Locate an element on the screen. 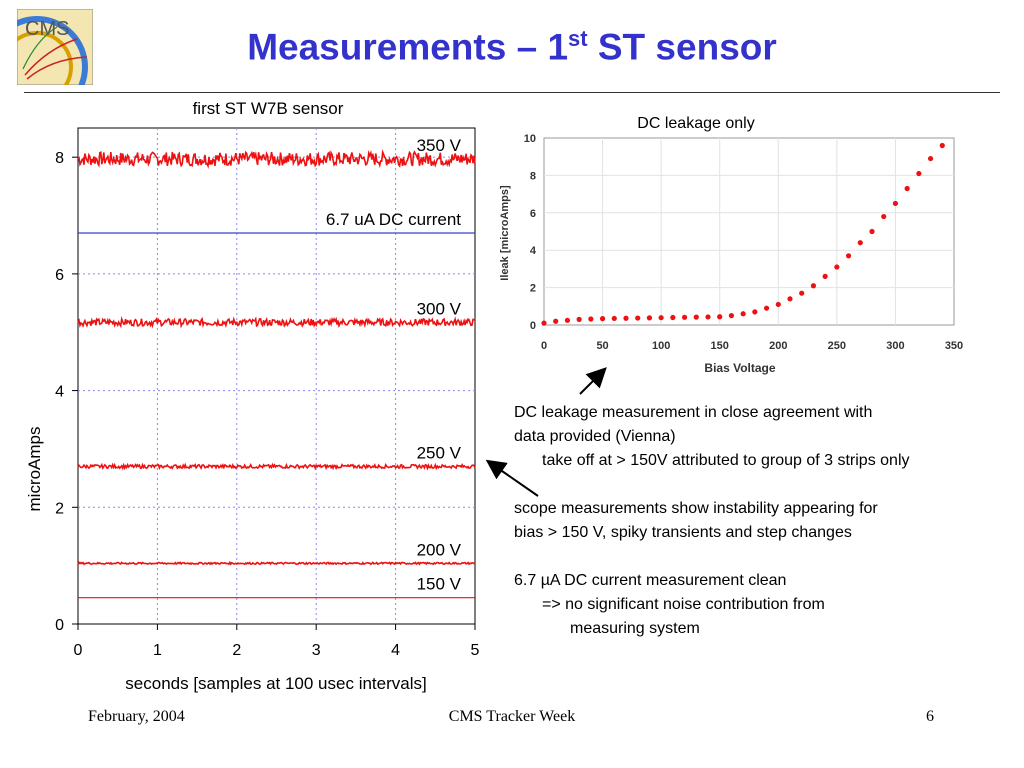  x-tick-label: 250 is located at coordinates (837, 346).